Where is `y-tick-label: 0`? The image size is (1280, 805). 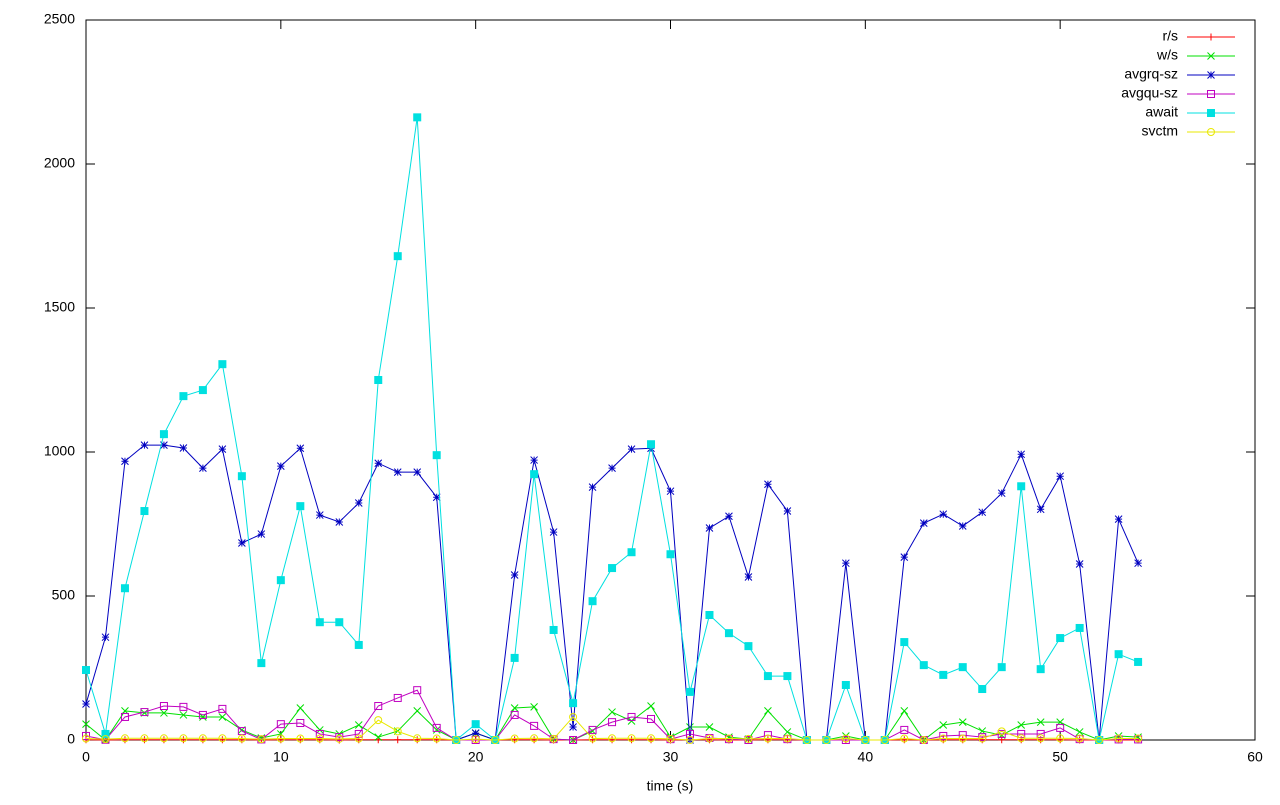 y-tick-label: 0 is located at coordinates (71, 739).